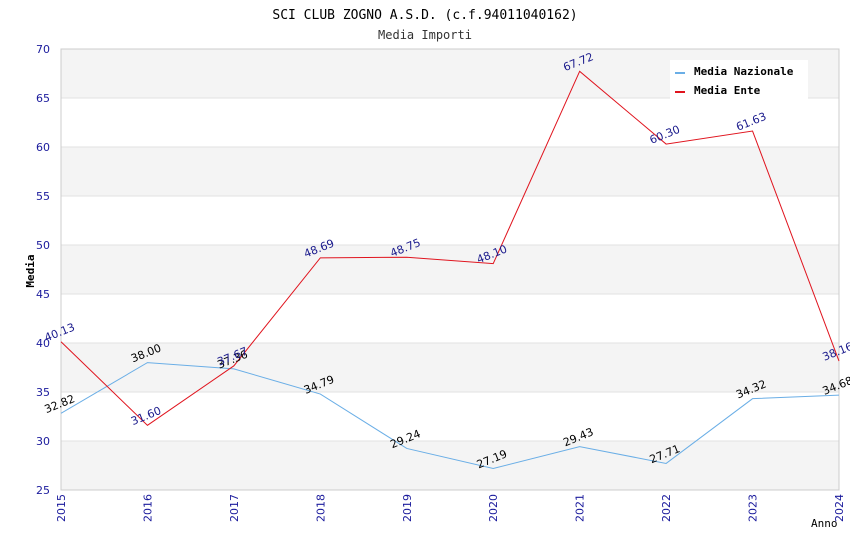  Describe the element at coordinates (43, 196) in the screenshot. I see `y-tick-label: 55` at that location.